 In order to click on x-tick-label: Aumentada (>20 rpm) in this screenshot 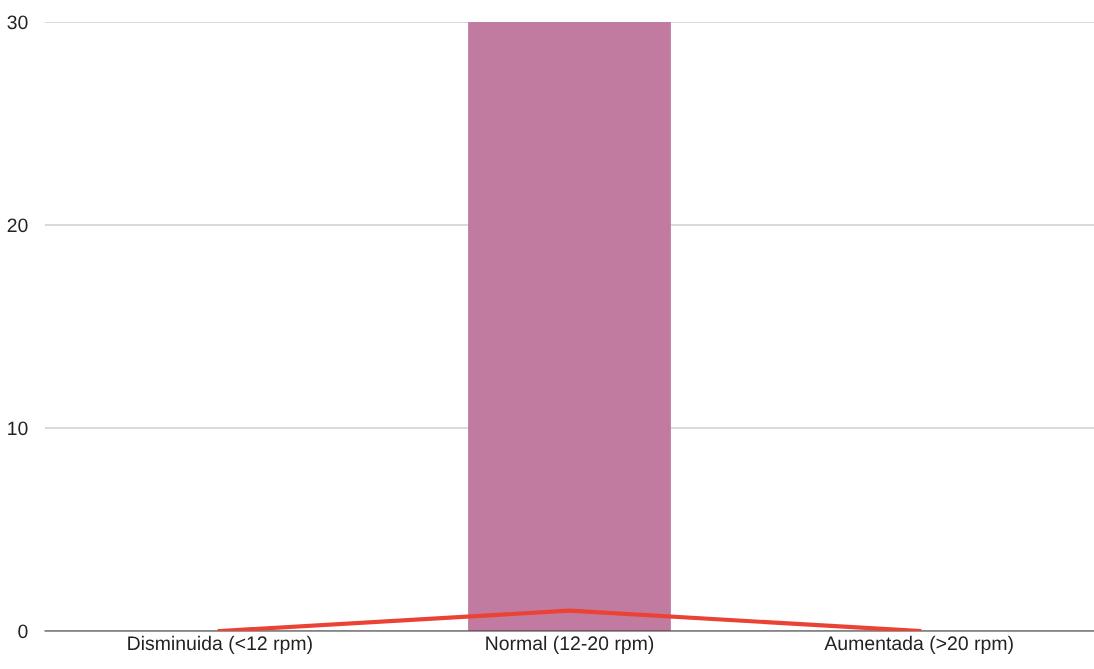, I will do `click(918, 644)`.